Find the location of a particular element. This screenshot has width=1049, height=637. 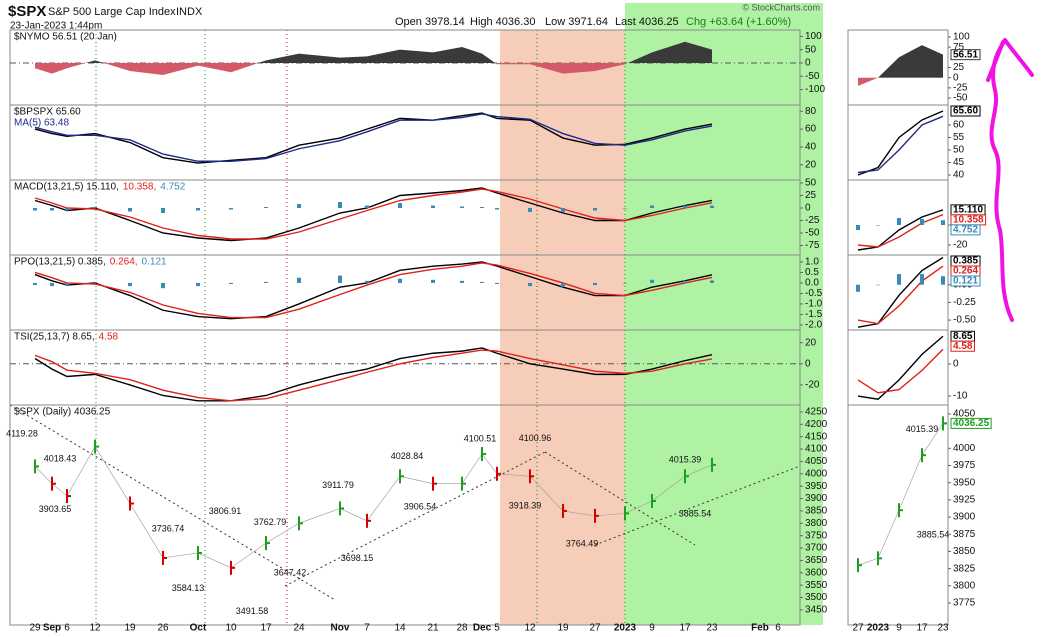

price-annotation: 3906.54 is located at coordinates (420, 506).